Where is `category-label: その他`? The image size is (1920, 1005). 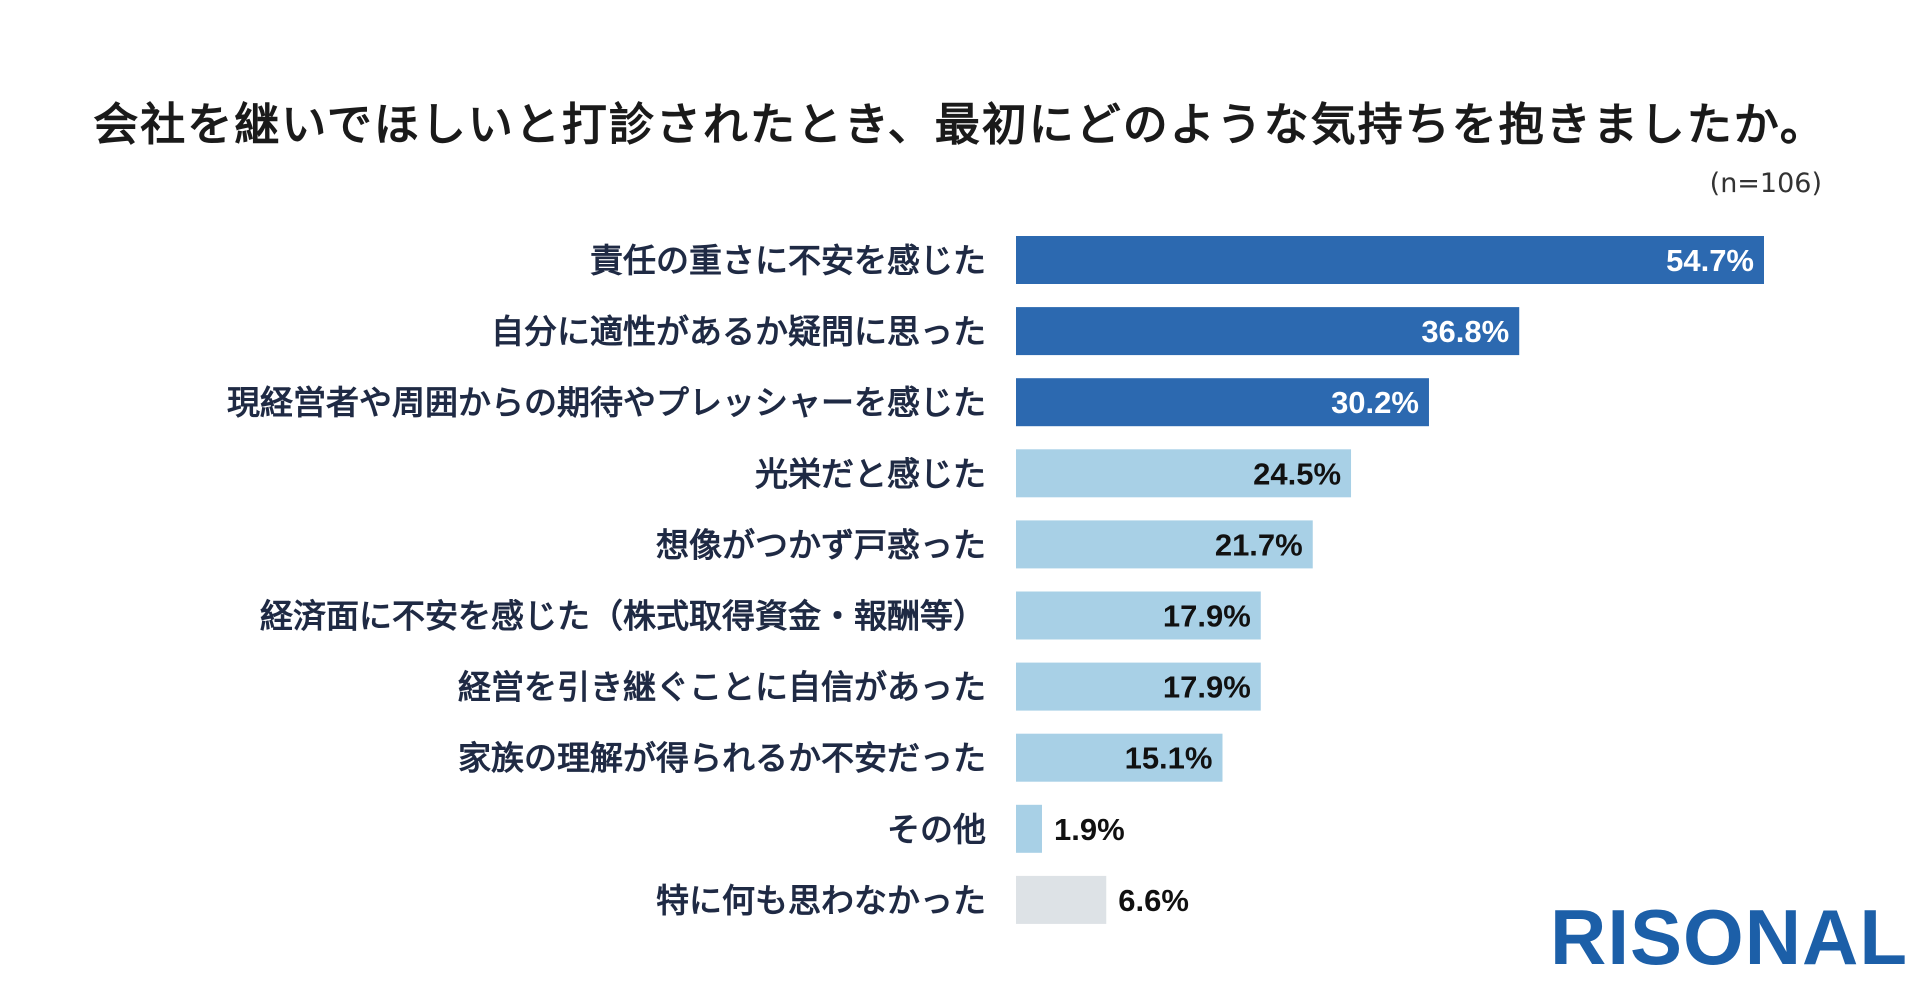 category-label: その他 is located at coordinates (936, 829).